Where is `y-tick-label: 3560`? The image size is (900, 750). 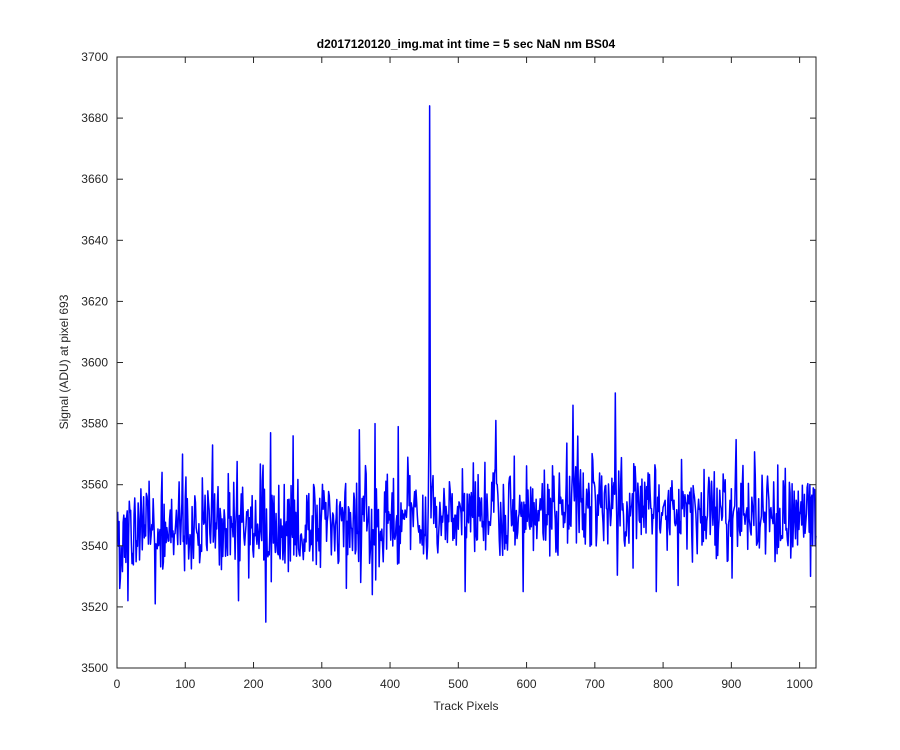
y-tick-label: 3560 is located at coordinates (94, 485).